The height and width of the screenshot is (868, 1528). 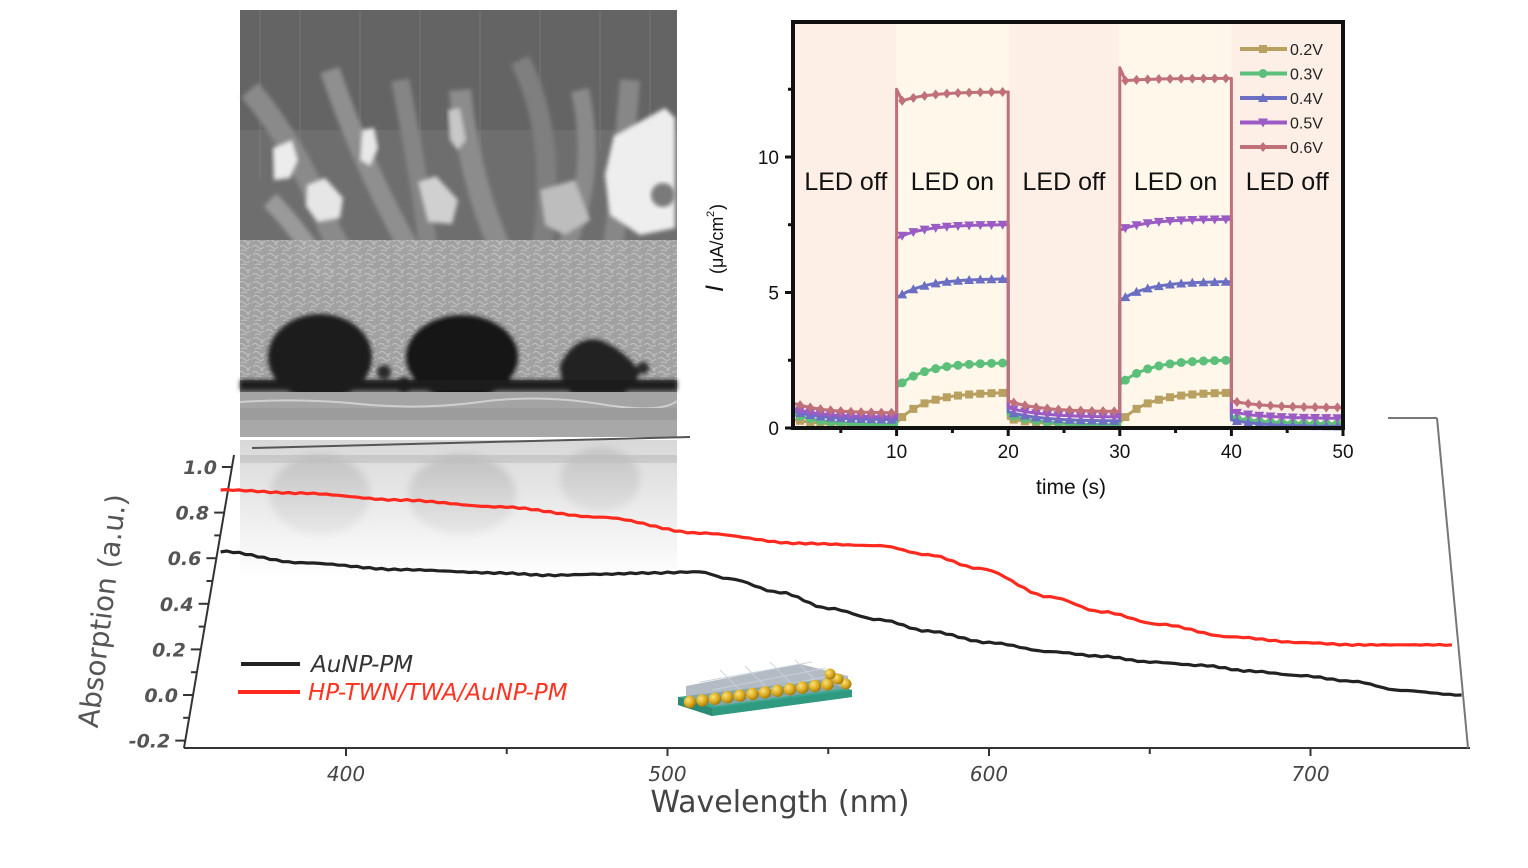 What do you see at coordinates (1175, 182) in the screenshot?
I see `region-label: LED on` at bounding box center [1175, 182].